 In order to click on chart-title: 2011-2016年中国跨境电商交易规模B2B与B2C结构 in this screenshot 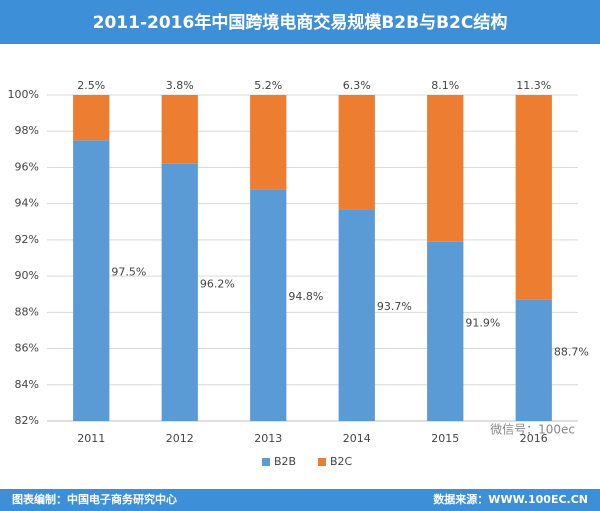, I will do `click(300, 22)`.